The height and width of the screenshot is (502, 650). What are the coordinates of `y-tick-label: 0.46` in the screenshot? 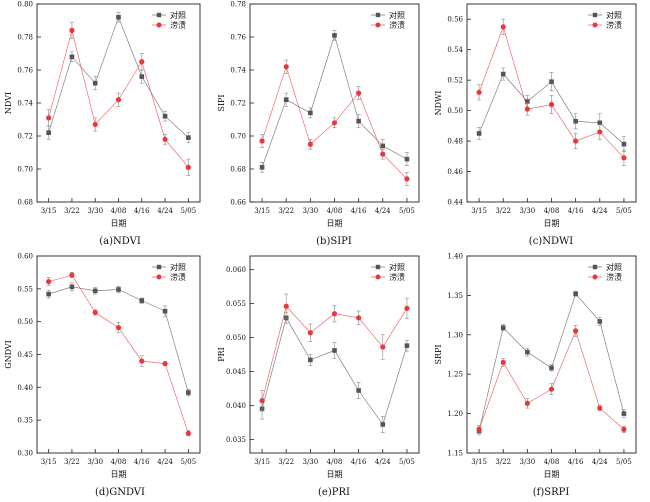 It's located at (455, 172).